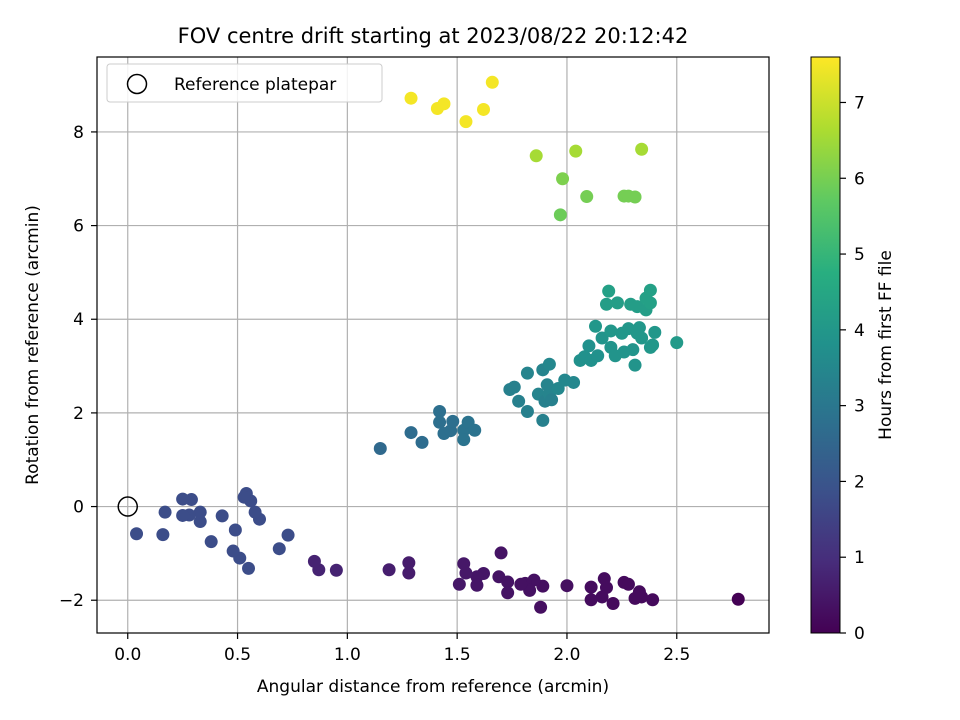 The width and height of the screenshot is (960, 720). I want to click on y-axis-label: Rotation from reference (arcmin), so click(33, 345).